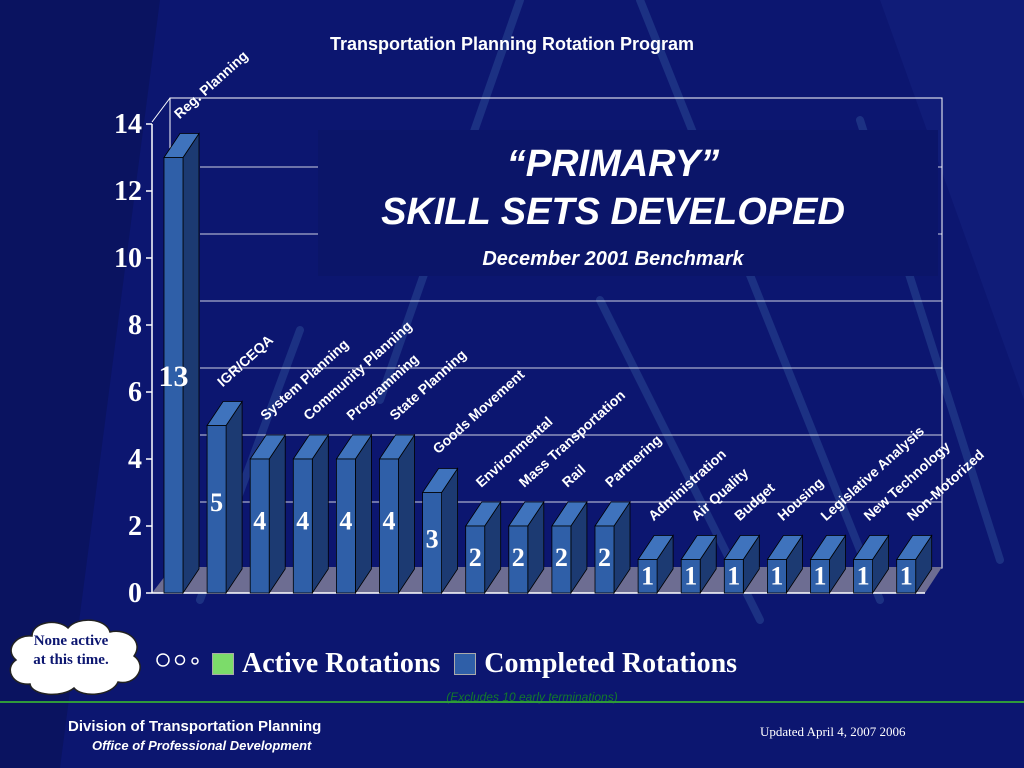  Describe the element at coordinates (128, 124) in the screenshot. I see `y-tick-label: 14` at that location.